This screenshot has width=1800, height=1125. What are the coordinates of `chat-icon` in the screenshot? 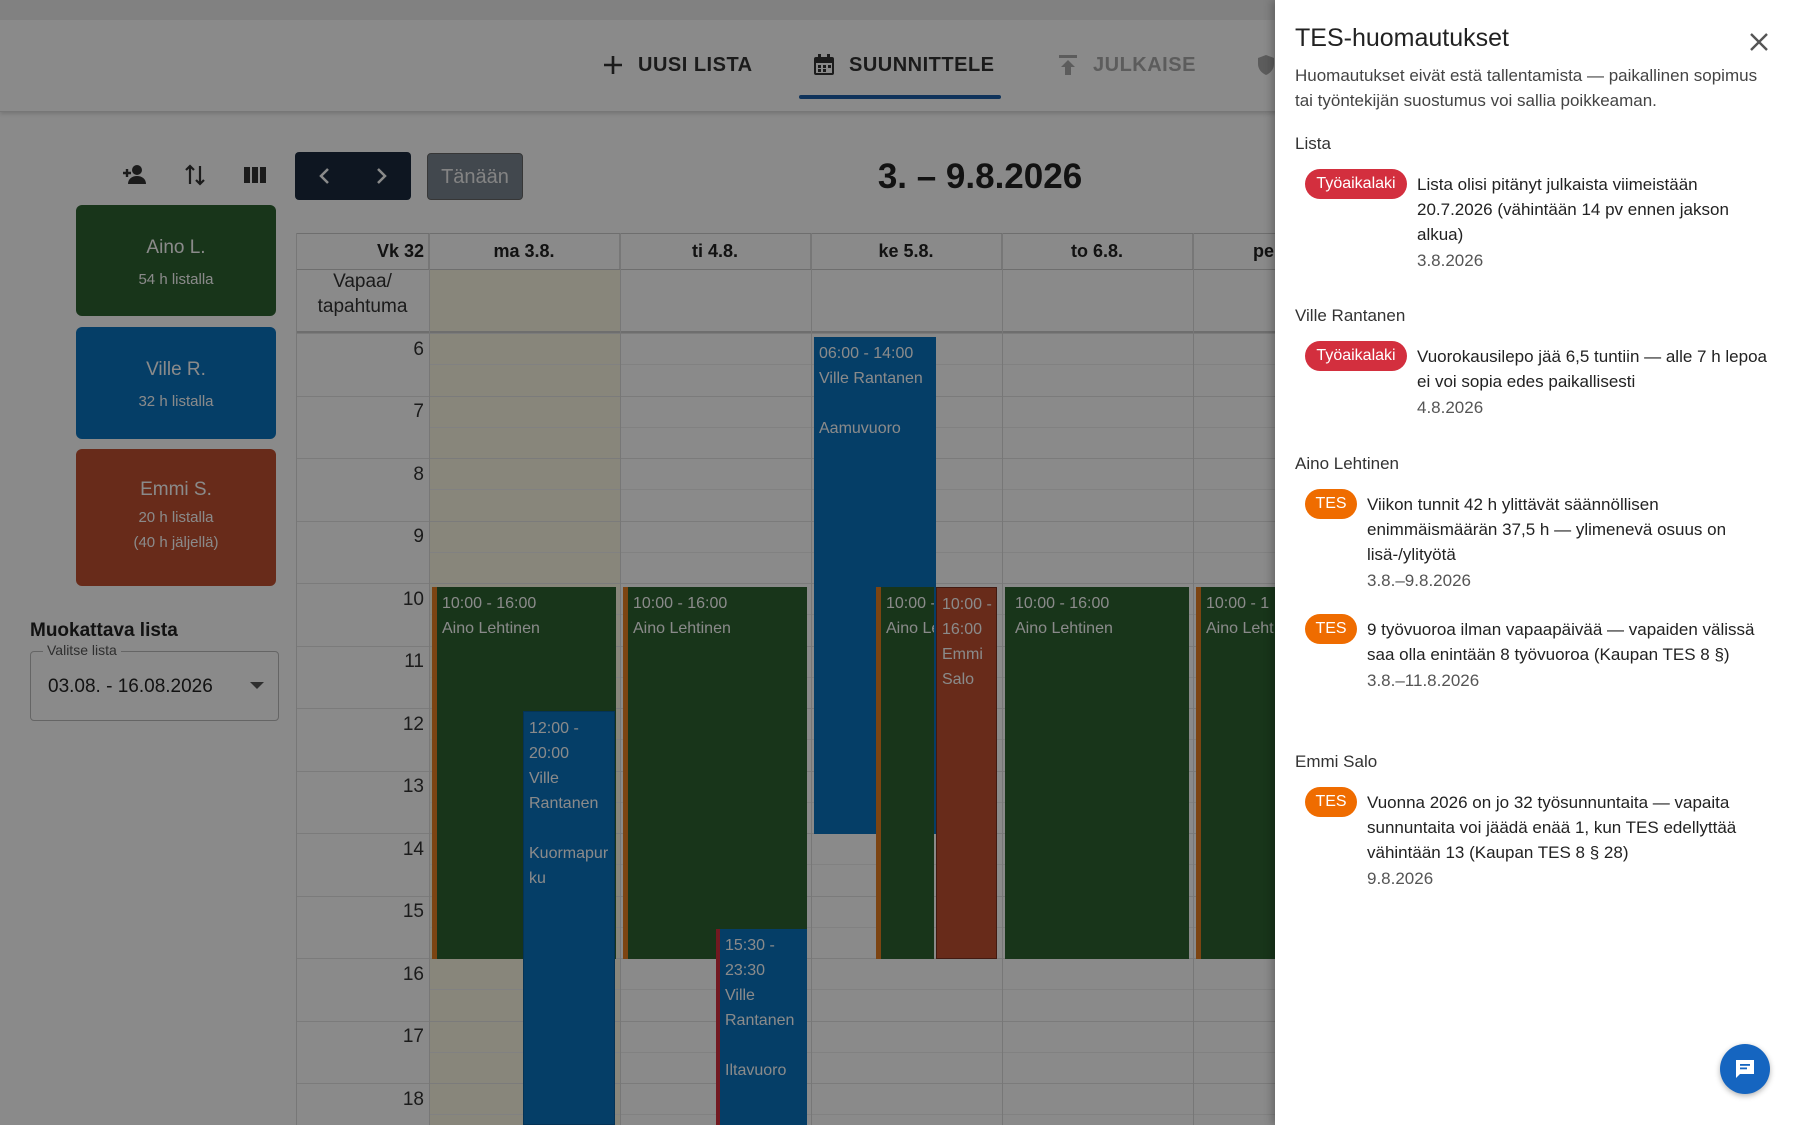 It's located at (1745, 1071).